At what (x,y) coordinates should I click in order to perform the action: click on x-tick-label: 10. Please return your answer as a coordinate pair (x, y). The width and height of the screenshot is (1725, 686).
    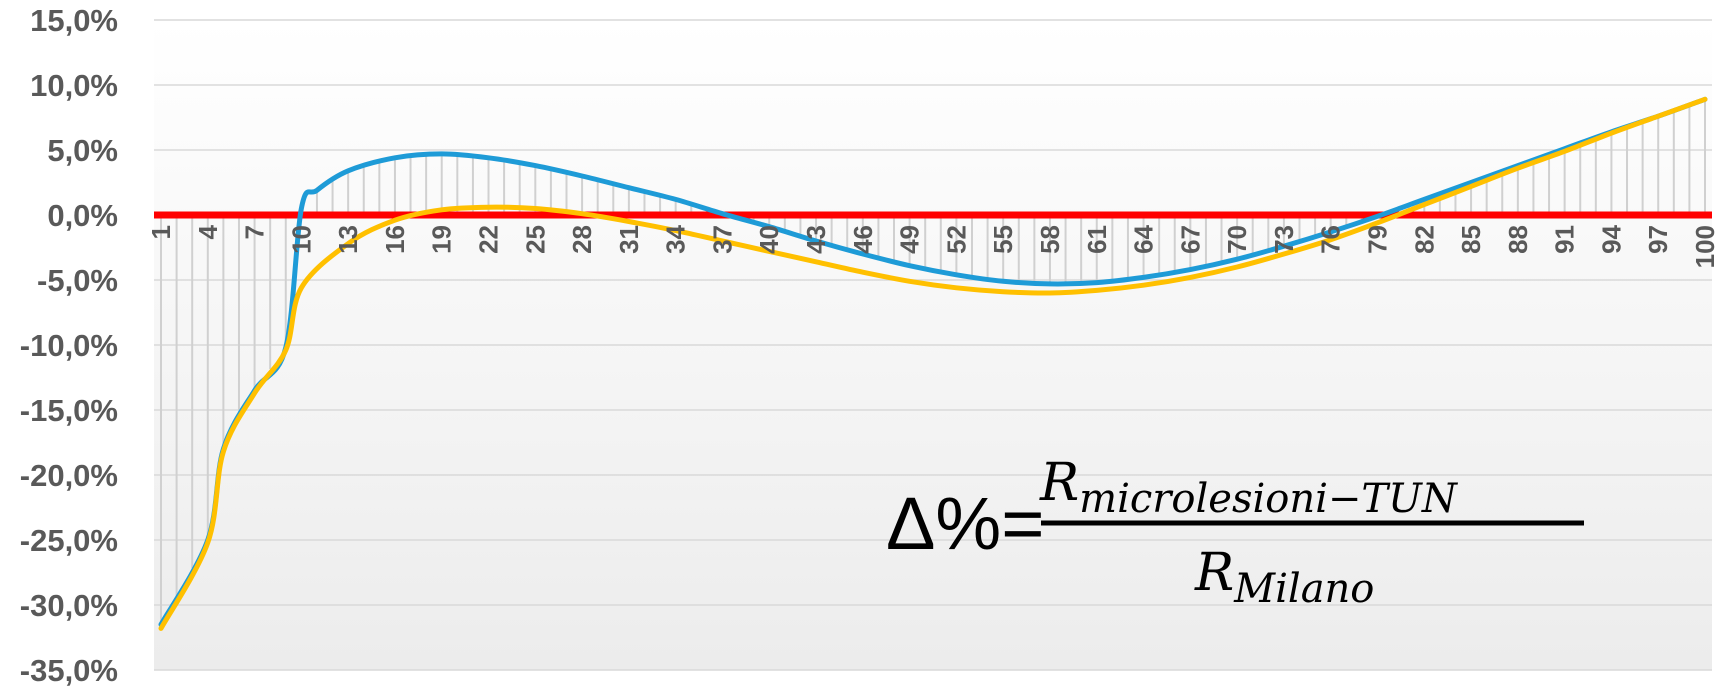
    Looking at the image, I should click on (301, 239).